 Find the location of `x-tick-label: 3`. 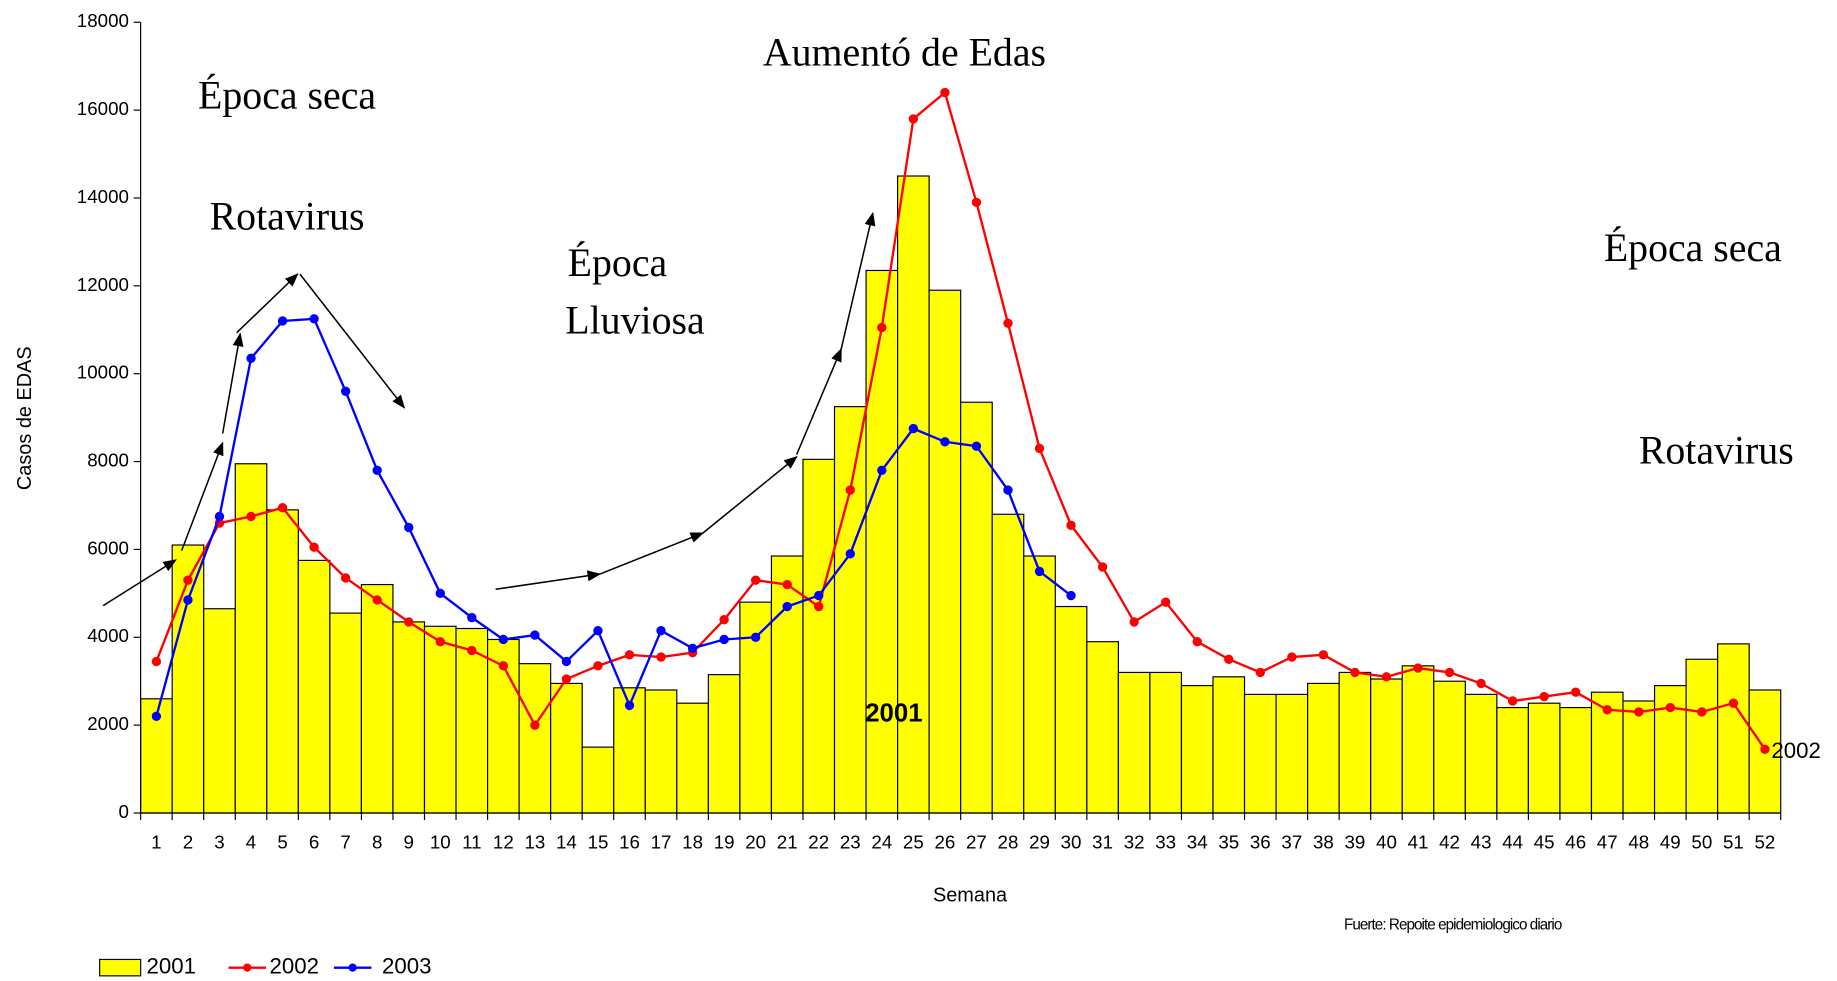

x-tick-label: 3 is located at coordinates (219, 841).